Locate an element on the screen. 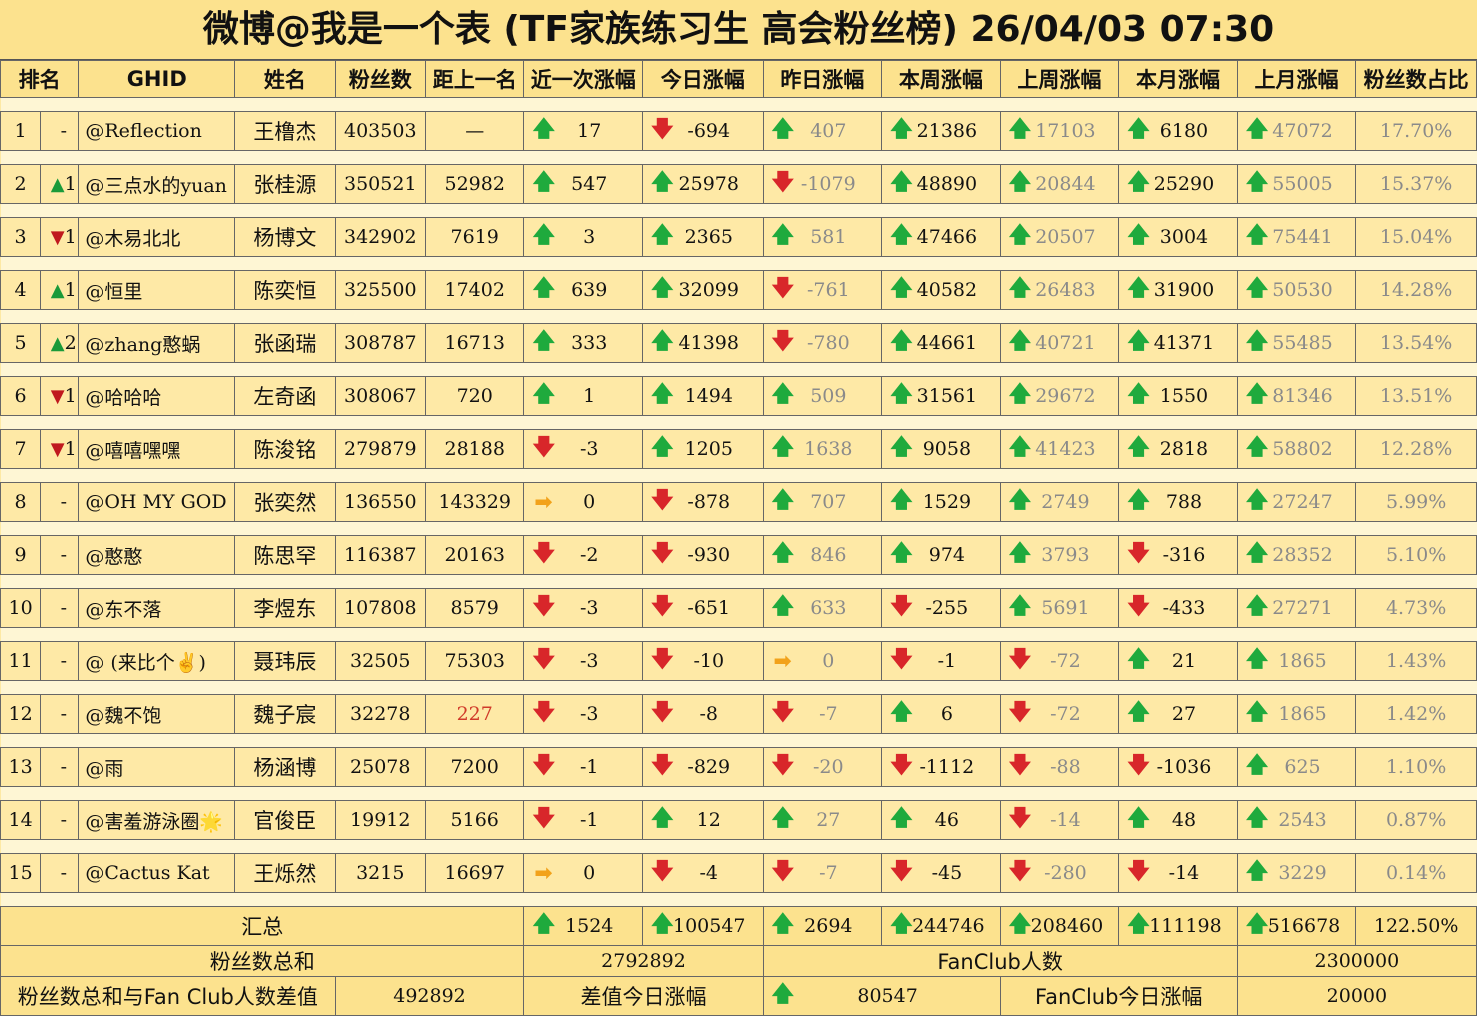 This screenshot has width=1477, height=1016. week-change-cell: 🡇 -1112 is located at coordinates (941, 767).